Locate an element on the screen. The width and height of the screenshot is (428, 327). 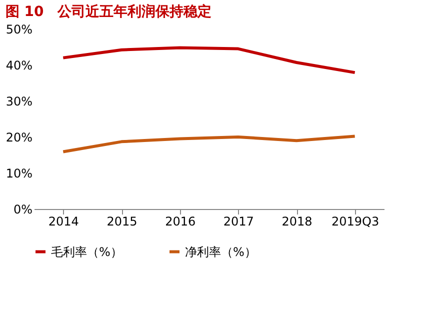
x-tick-label: 2018 is located at coordinates (297, 221).